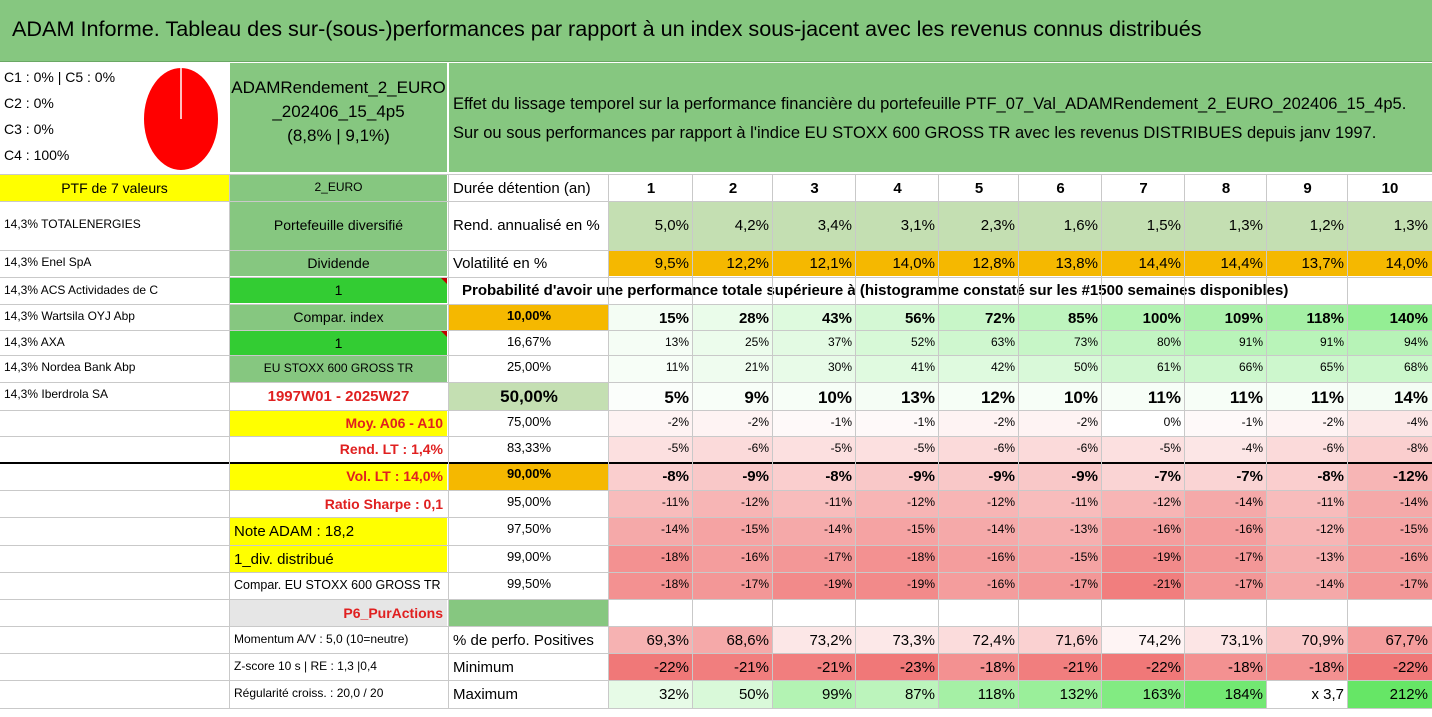 The image size is (1432, 717). I want to click on index-flag-2: 1, so click(338, 343).